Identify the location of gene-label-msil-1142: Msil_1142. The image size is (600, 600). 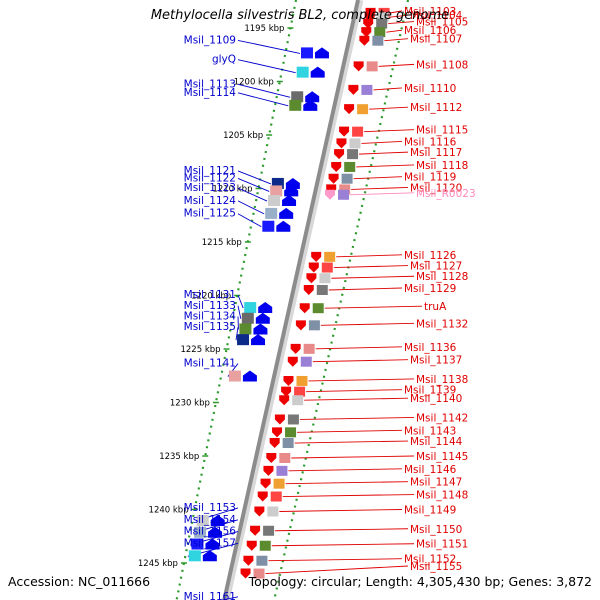
(442, 418).